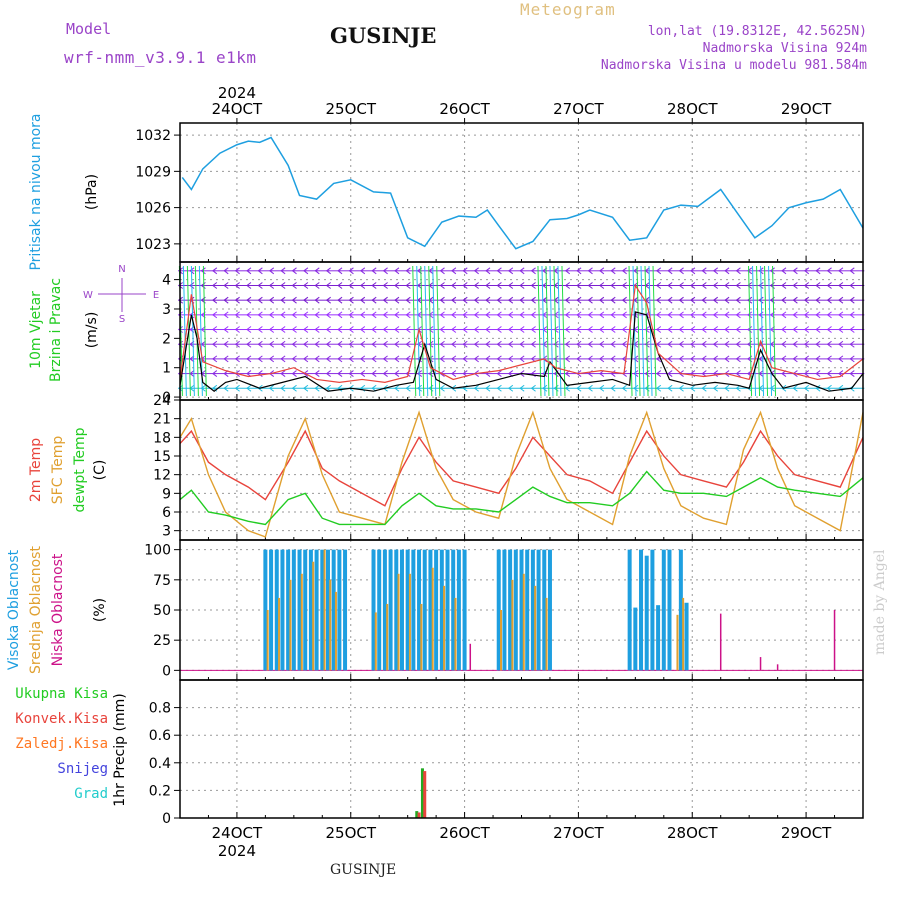 The width and height of the screenshot is (900, 900). I want to click on y-tick-label: 75, so click(162, 581).